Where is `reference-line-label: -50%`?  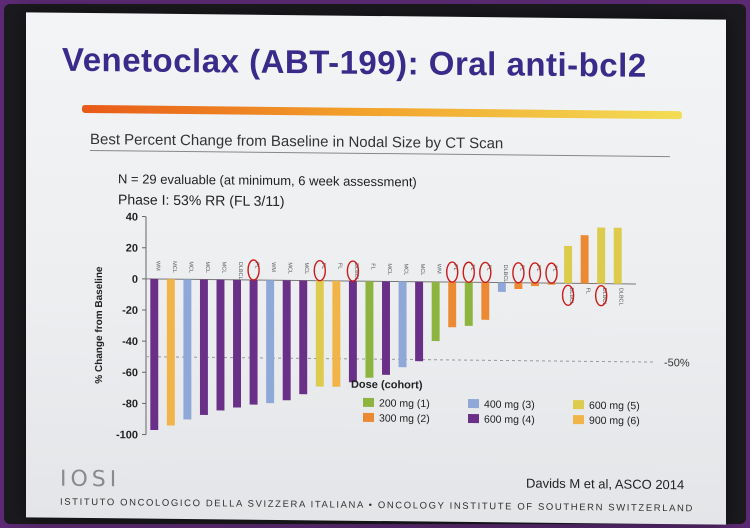 reference-line-label: -50% is located at coordinates (677, 363).